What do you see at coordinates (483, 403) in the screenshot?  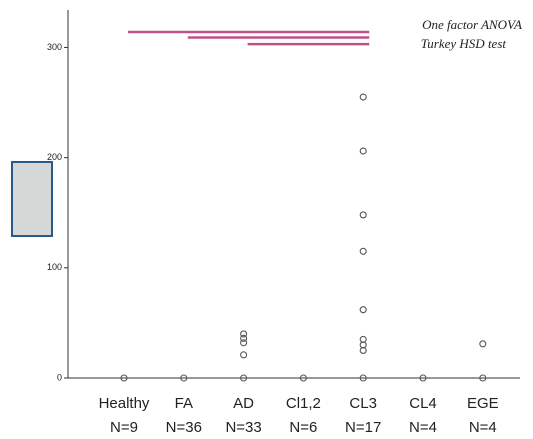 I see `x-tick-label: EGE` at bounding box center [483, 403].